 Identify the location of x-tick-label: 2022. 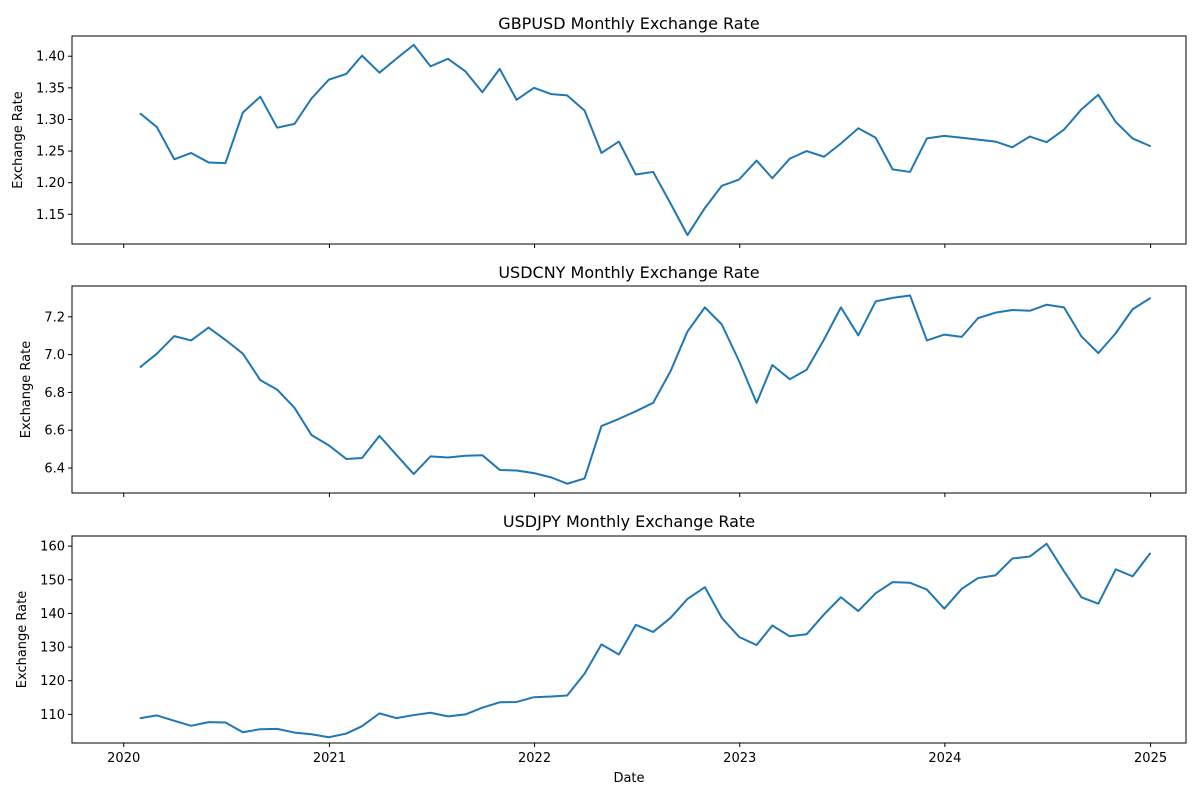
(534, 758).